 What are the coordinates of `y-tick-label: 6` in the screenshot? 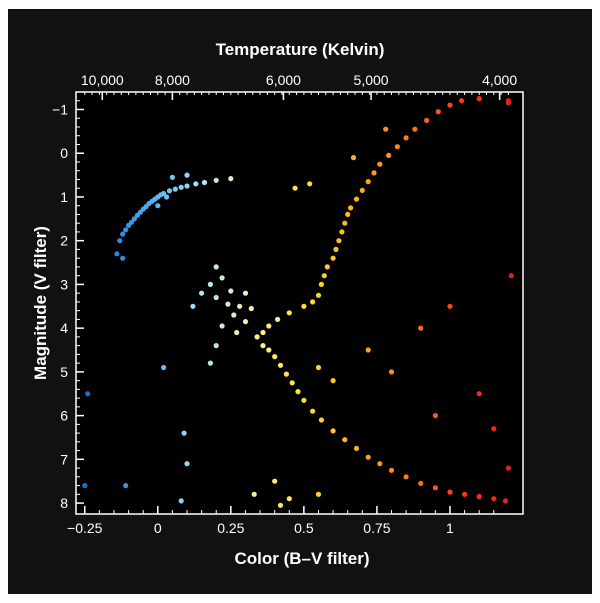 It's located at (64, 416).